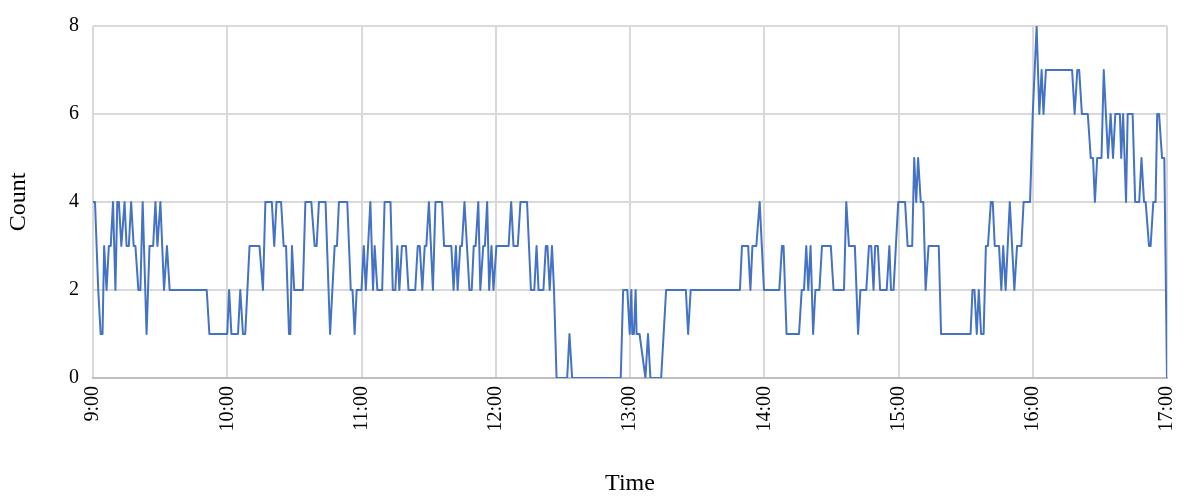 Image resolution: width=1199 pixels, height=502 pixels. I want to click on x-tick-label: 16:00, so click(1031, 409).